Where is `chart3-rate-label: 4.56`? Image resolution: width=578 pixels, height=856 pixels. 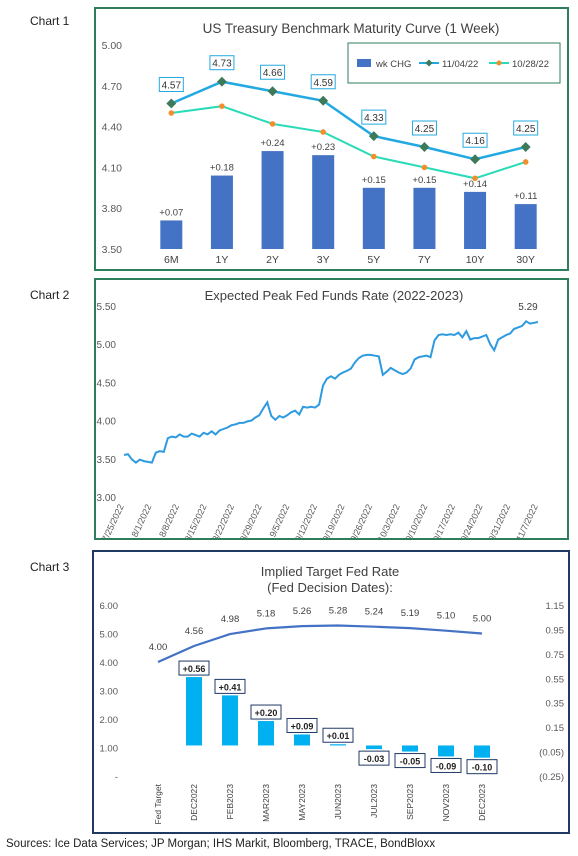
chart3-rate-label: 4.56 is located at coordinates (194, 631).